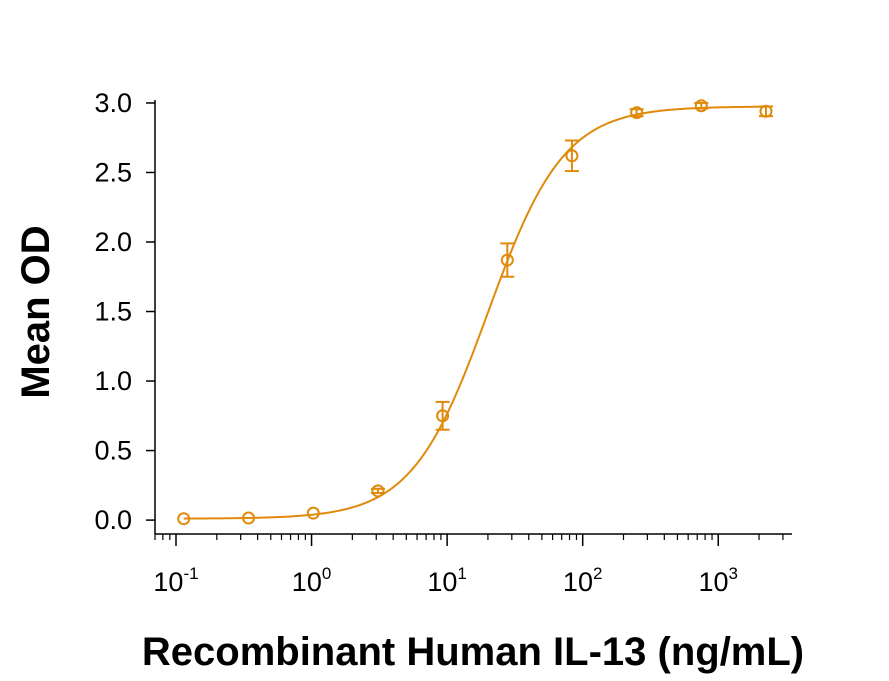 This screenshot has width=889, height=681. I want to click on x-tick-exponent: 0, so click(326, 573).